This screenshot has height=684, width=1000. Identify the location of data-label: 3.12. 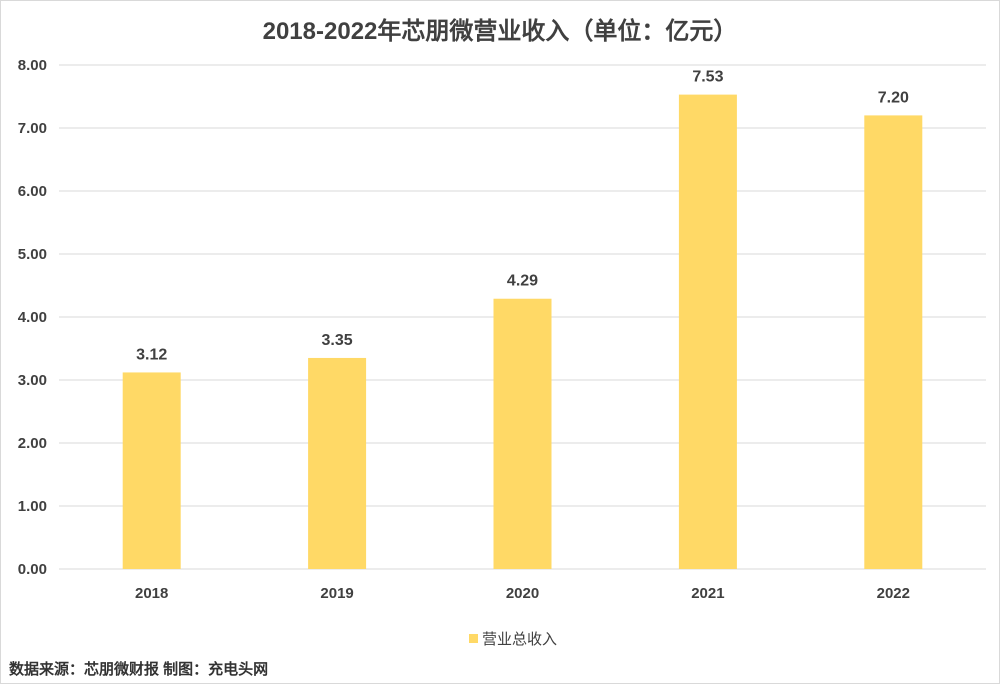
(151, 354).